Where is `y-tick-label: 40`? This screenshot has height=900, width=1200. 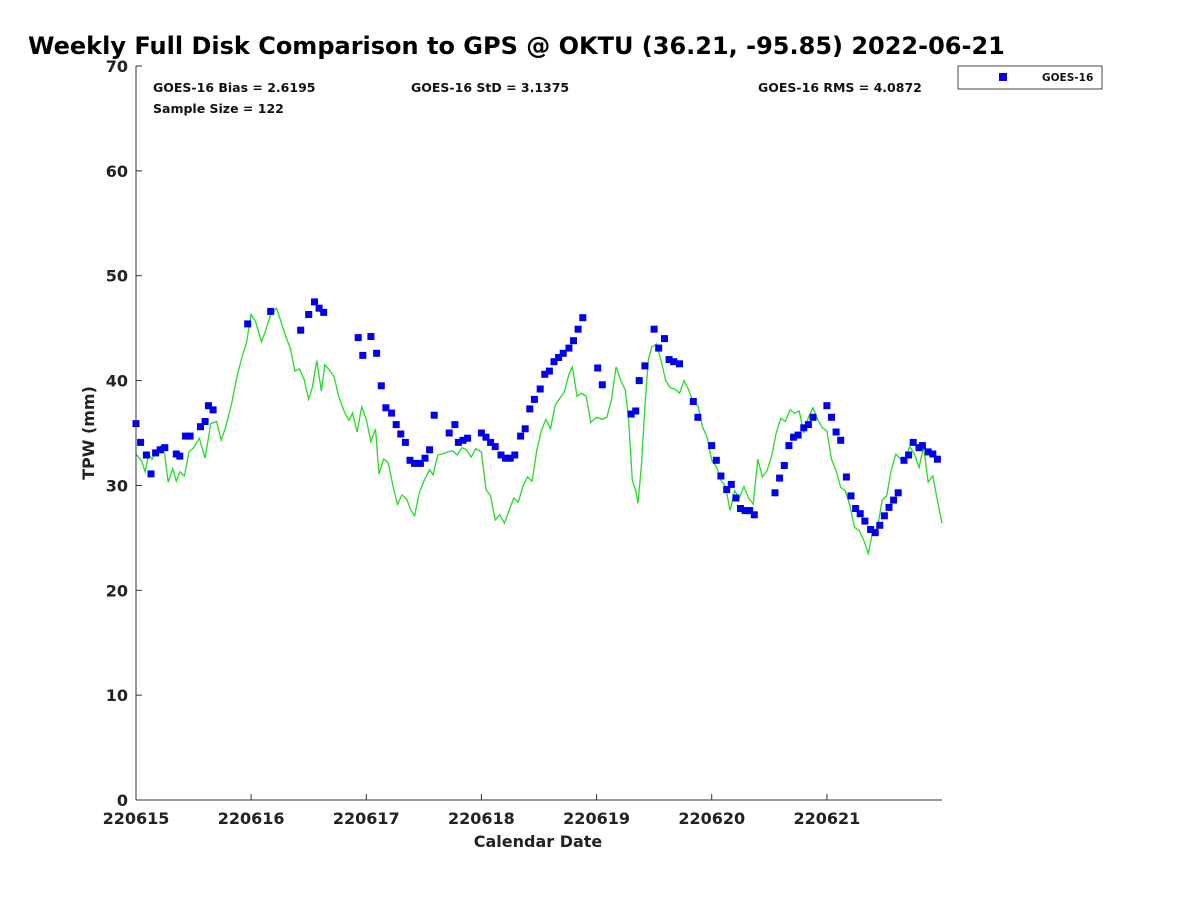
y-tick-label: 40 is located at coordinates (117, 381).